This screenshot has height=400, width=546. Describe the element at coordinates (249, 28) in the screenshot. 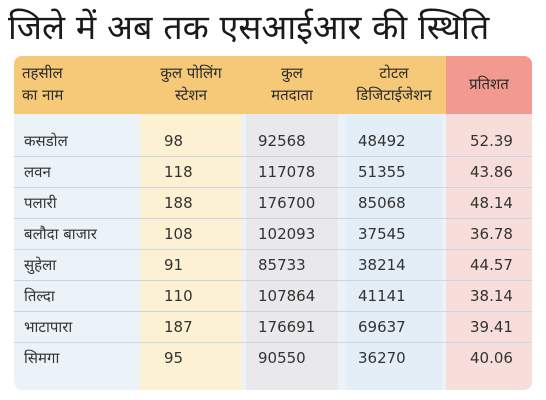

I see `headline: जिले में अब तक एसआईआर की स्थिति` at that location.